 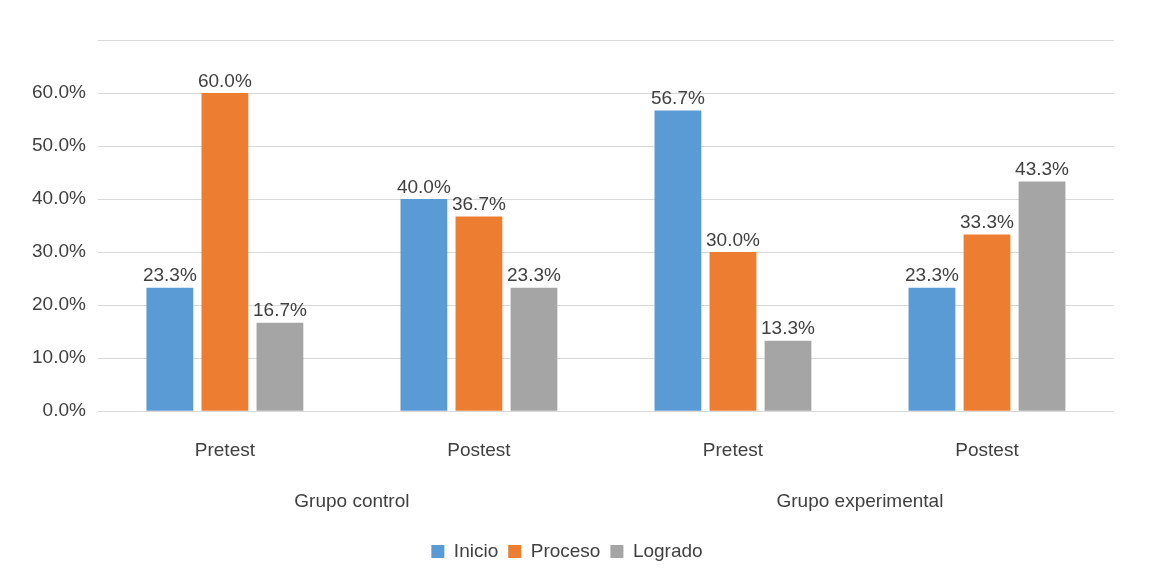 I want to click on data-label: 30.0%, so click(x=733, y=239).